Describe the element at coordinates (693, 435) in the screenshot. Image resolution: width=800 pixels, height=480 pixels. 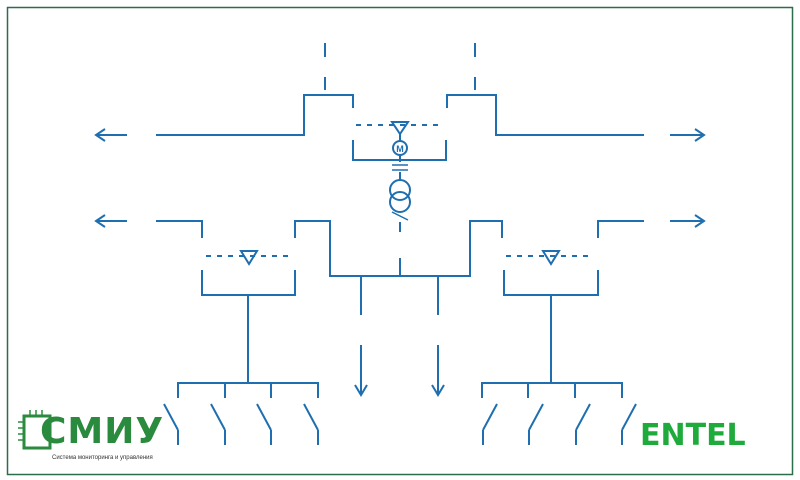
I see `entel-logo: ENTEL` at that location.